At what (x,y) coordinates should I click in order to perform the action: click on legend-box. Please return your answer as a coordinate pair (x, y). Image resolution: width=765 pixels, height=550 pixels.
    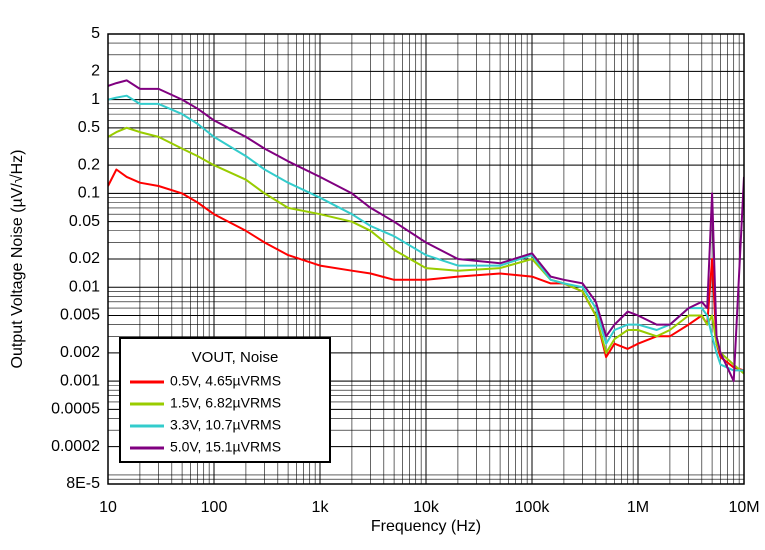
    Looking at the image, I should click on (225, 400).